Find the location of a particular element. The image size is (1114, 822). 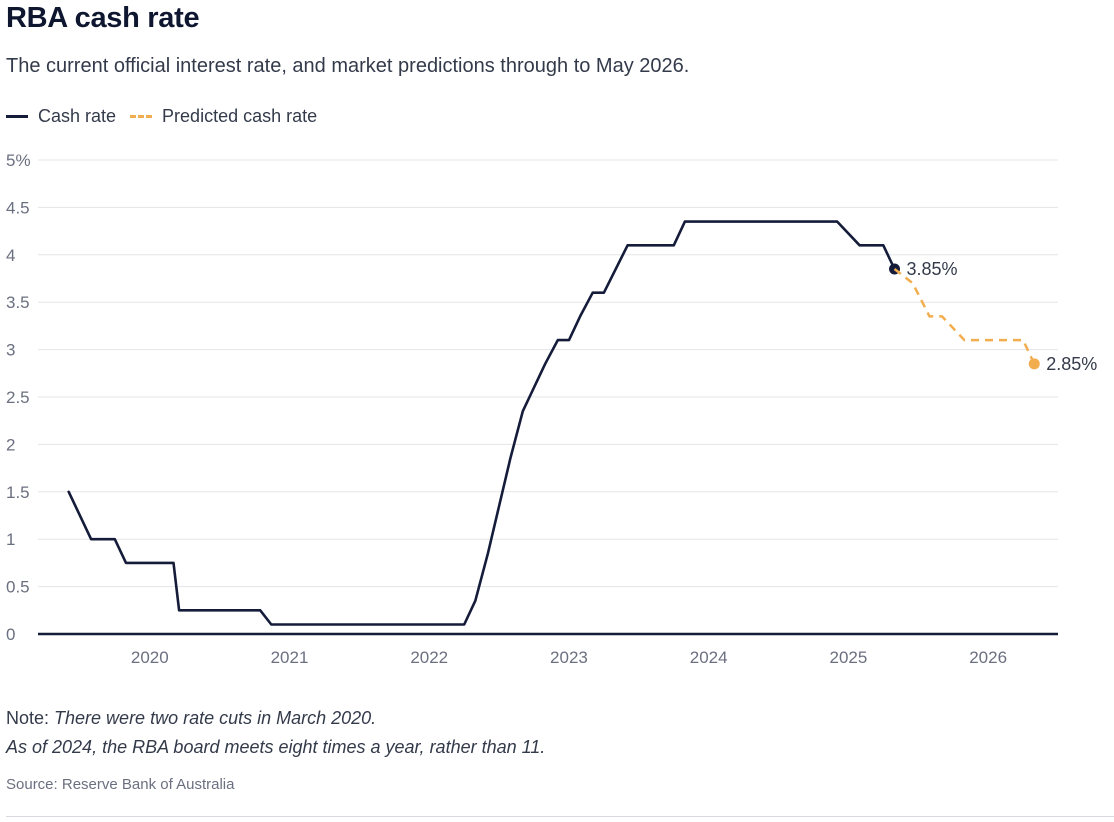

y-tick-label: 4.5 is located at coordinates (18, 207).